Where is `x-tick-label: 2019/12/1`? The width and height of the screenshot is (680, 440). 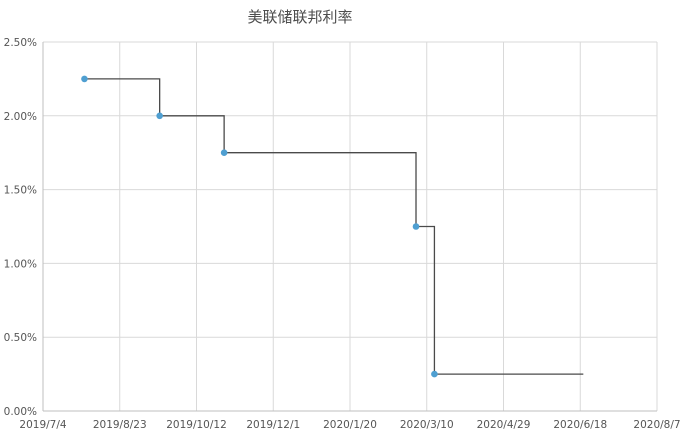
x-tick-label: 2019/12/1 is located at coordinates (273, 425).